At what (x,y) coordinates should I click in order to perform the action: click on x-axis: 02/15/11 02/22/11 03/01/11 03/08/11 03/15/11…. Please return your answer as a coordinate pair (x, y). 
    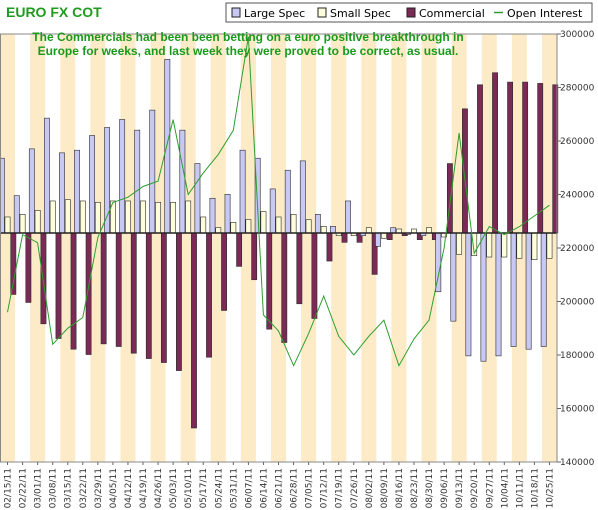
    Looking at the image, I should click on (279, 485).